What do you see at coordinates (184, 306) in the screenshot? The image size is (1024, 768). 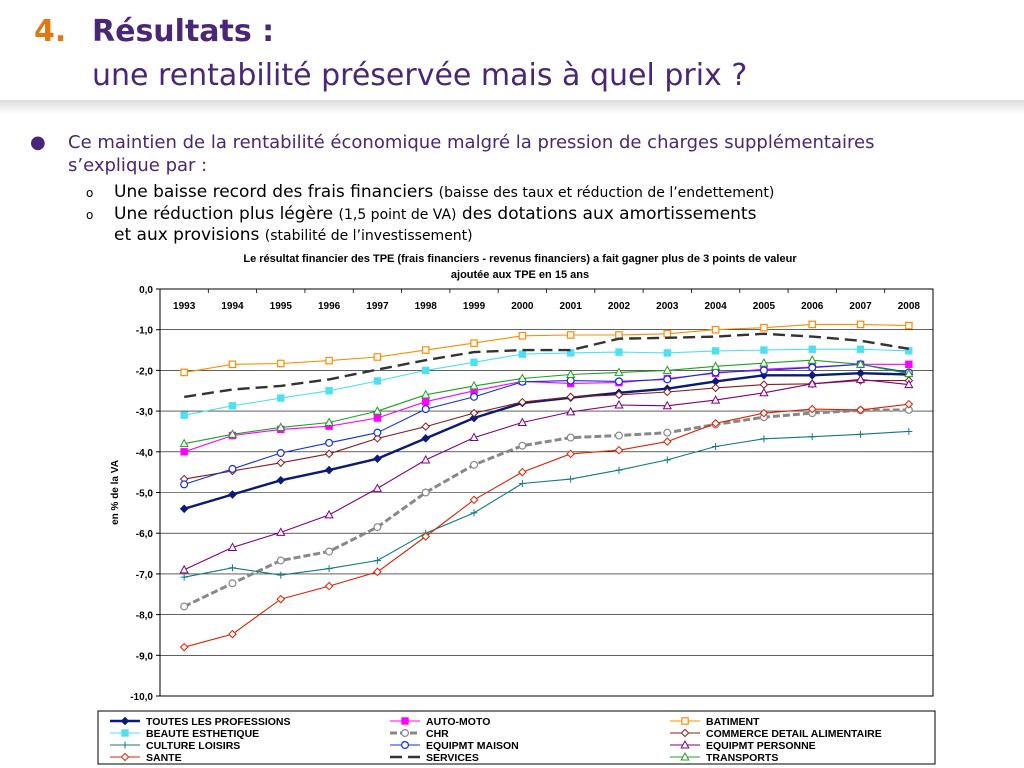 I see `x-tick-label: 1993` at bounding box center [184, 306].